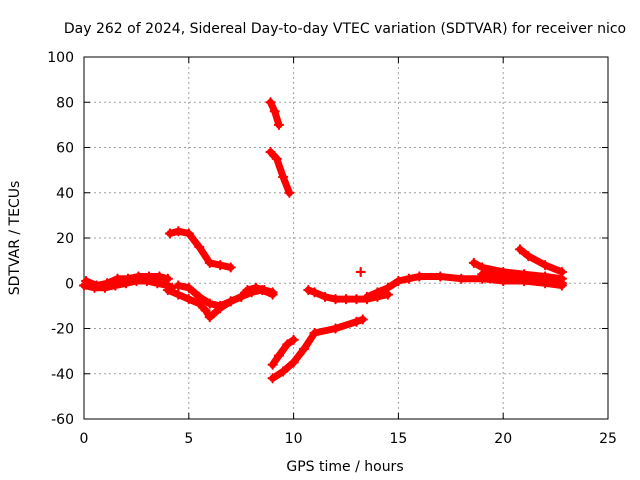 The image size is (640, 480). I want to click on x-tick-label: 15, so click(398, 439).